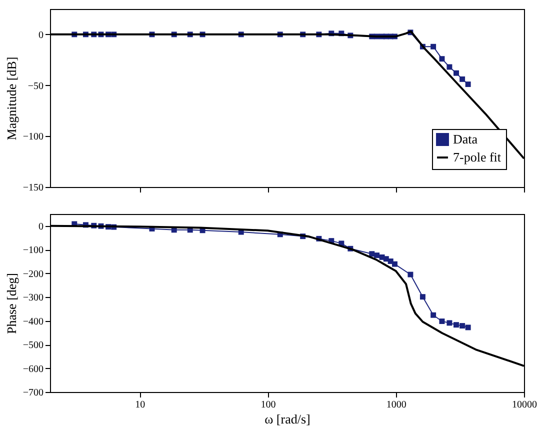  I want to click on y-tick-label: −400, so click(33, 322).